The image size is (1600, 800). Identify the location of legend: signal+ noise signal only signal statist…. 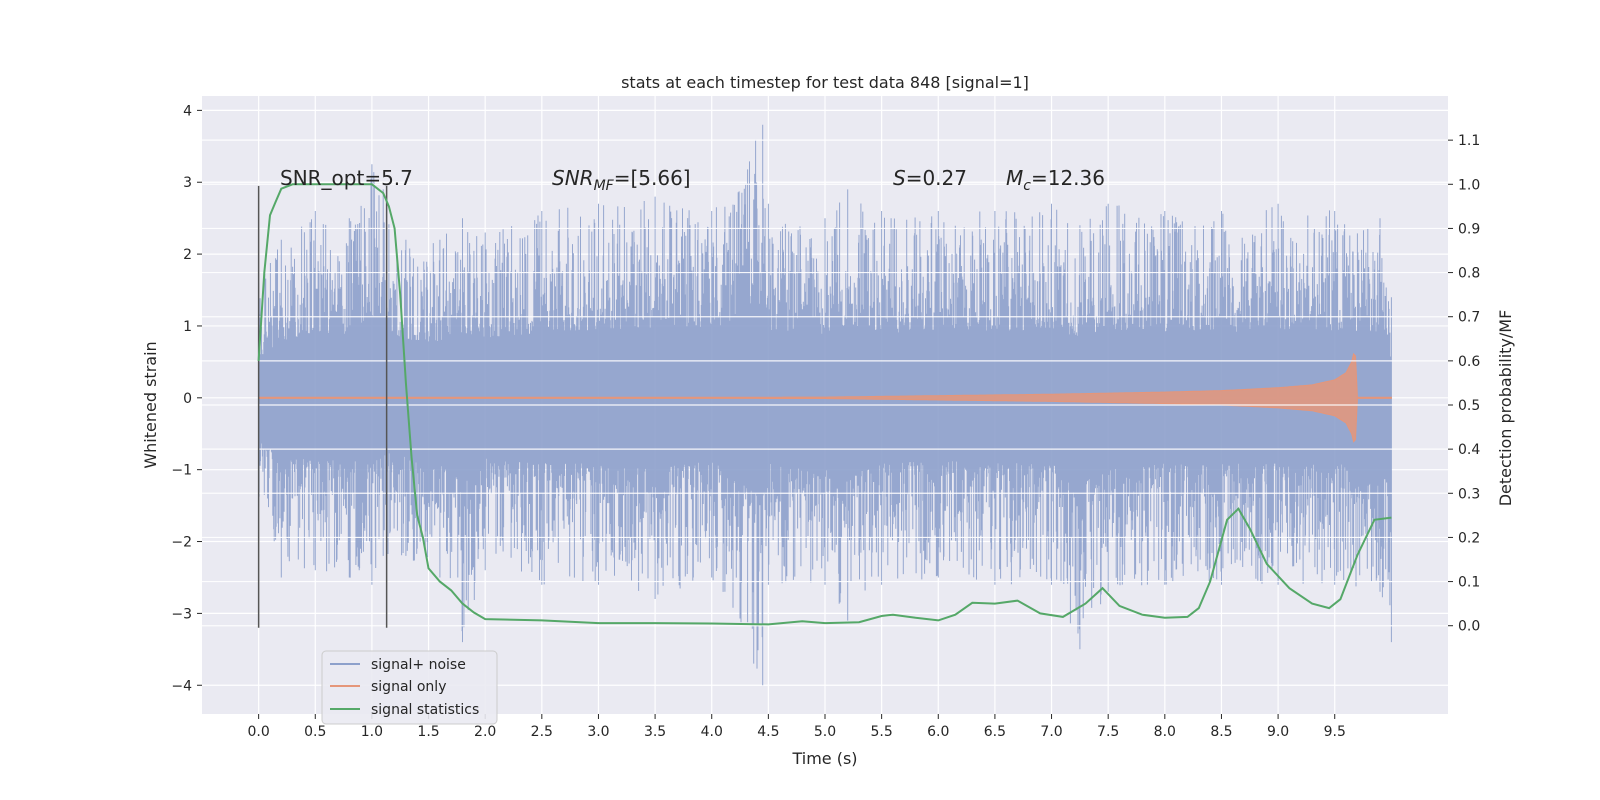
(409, 687).